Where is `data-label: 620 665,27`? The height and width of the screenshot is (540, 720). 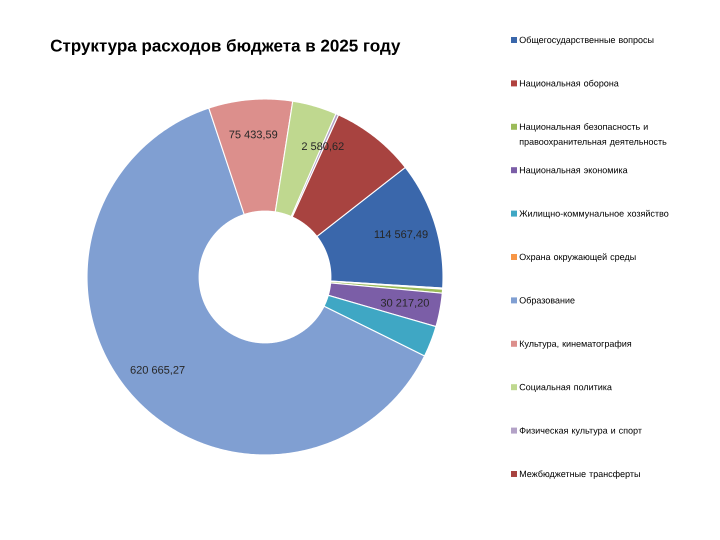
data-label: 620 665,27 is located at coordinates (157, 371).